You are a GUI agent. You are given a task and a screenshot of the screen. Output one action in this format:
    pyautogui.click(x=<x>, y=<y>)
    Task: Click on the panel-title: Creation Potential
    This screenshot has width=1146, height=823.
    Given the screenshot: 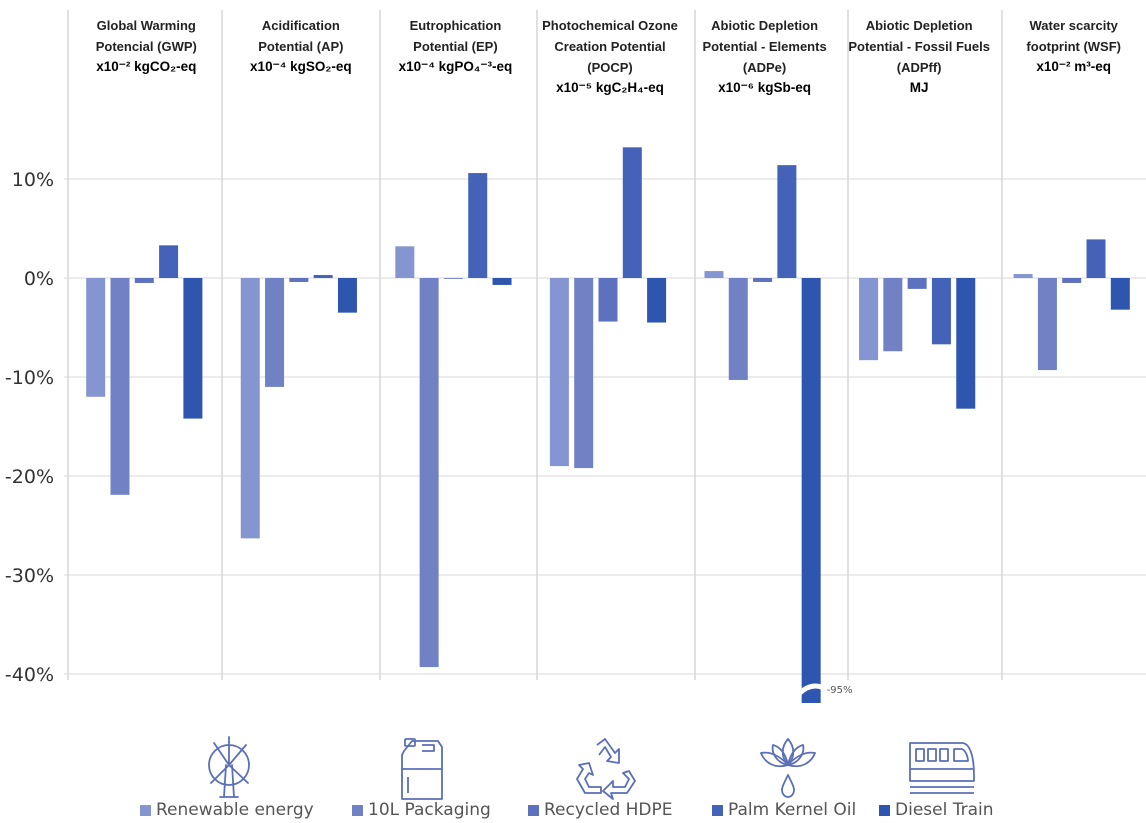 What is the action you would take?
    pyautogui.click(x=609, y=46)
    